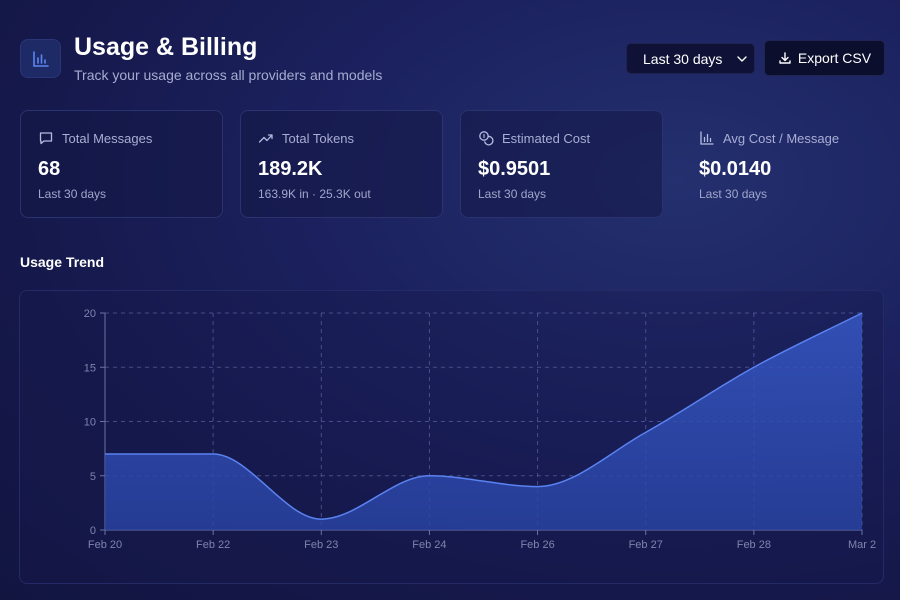  I want to click on message-icon, so click(46, 138).